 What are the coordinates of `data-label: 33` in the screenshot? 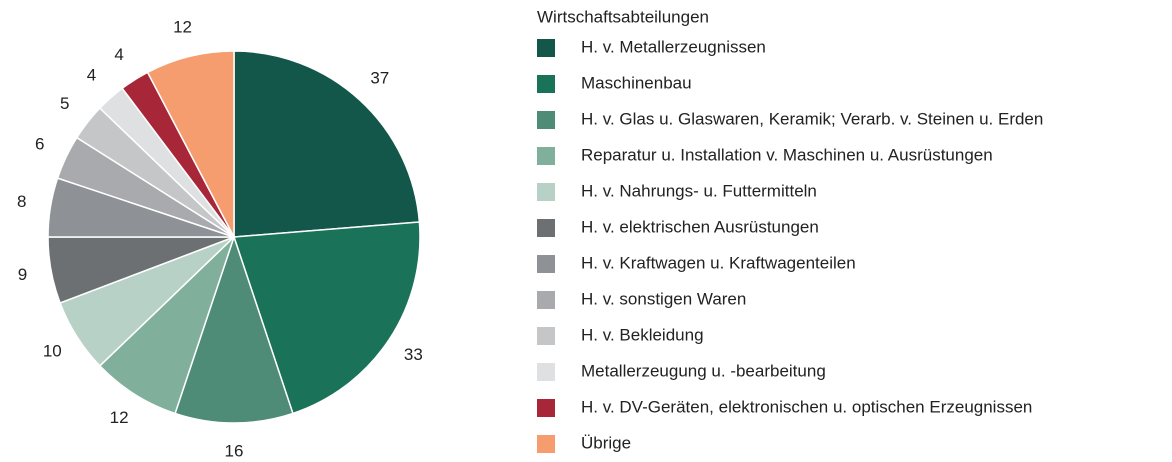 It's located at (413, 354).